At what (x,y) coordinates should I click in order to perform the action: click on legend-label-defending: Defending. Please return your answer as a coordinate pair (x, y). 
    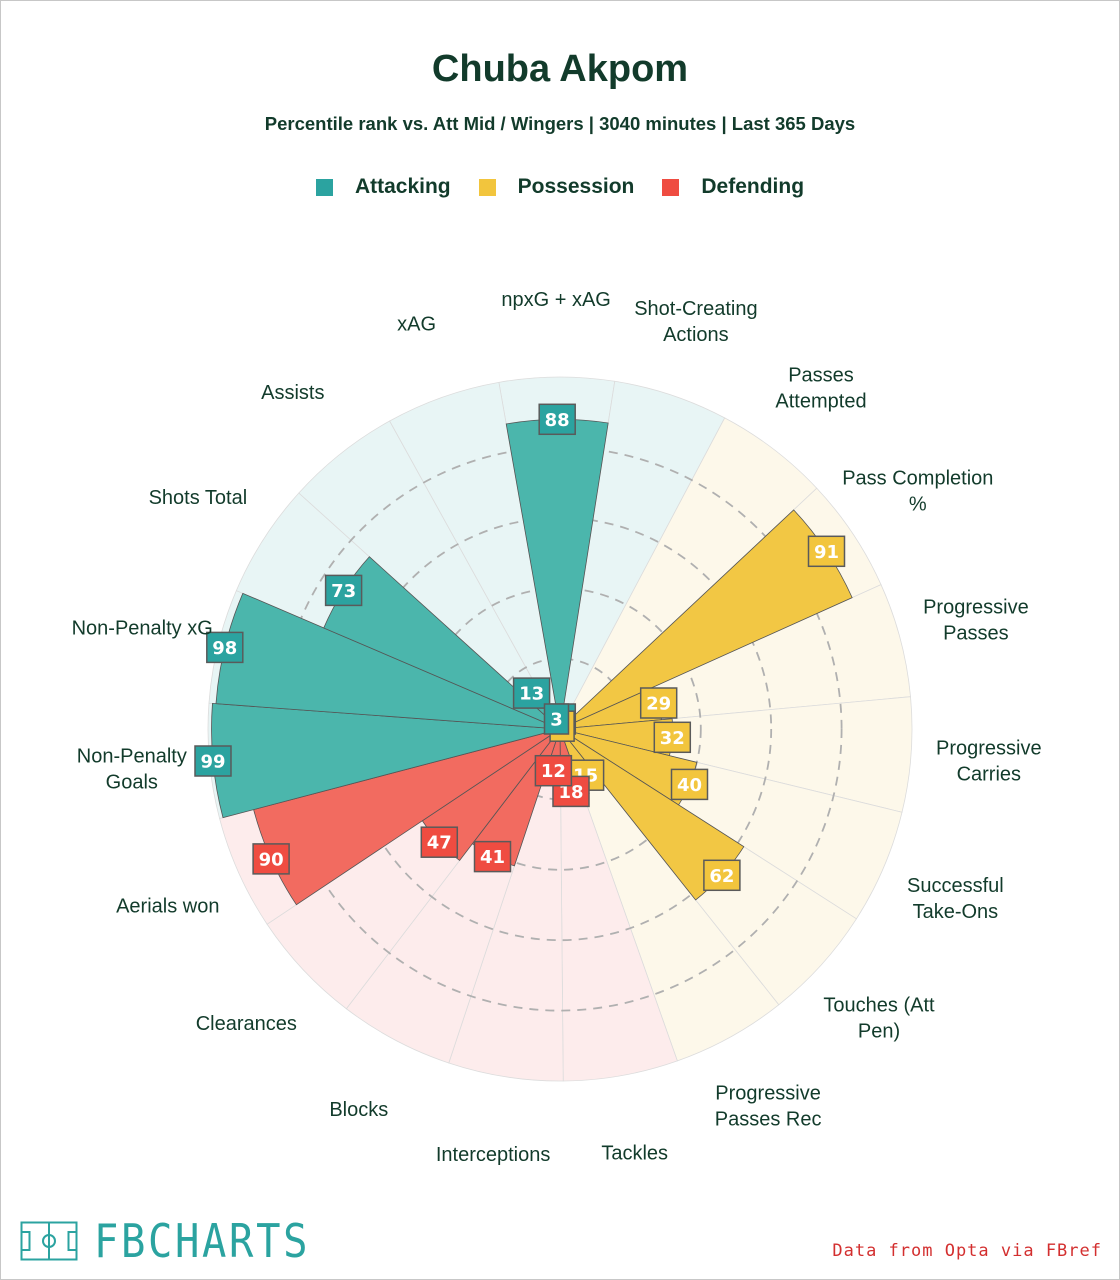
    Looking at the image, I should click on (753, 186).